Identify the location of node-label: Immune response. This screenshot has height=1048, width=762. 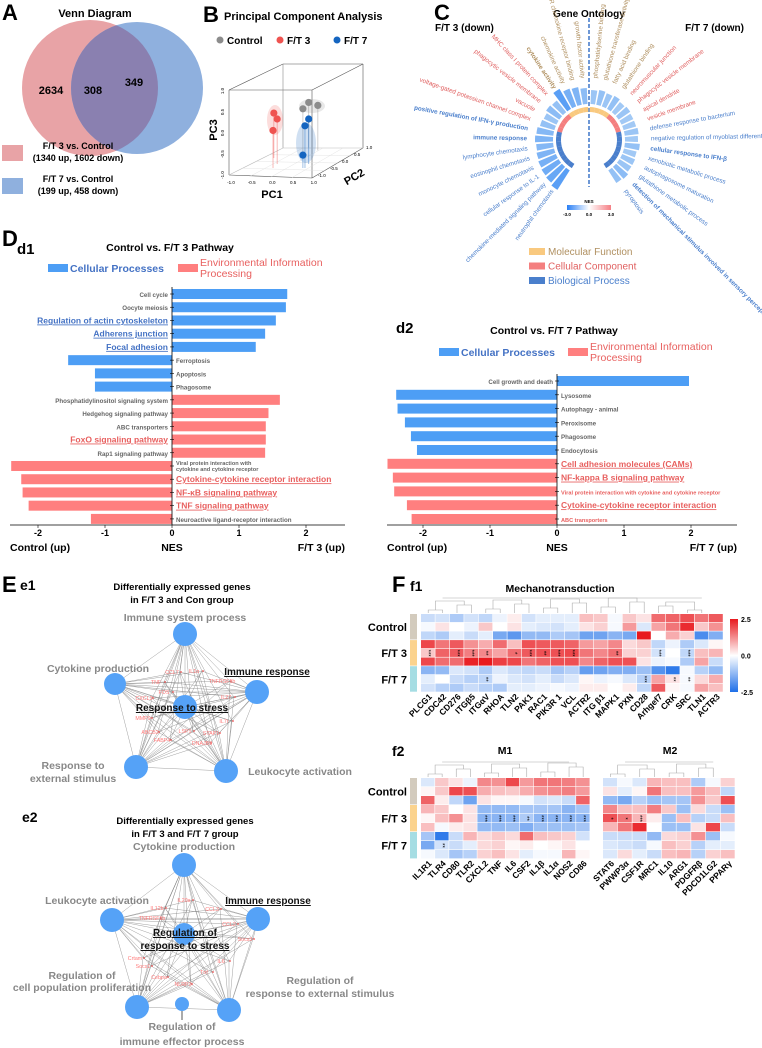
(268, 901).